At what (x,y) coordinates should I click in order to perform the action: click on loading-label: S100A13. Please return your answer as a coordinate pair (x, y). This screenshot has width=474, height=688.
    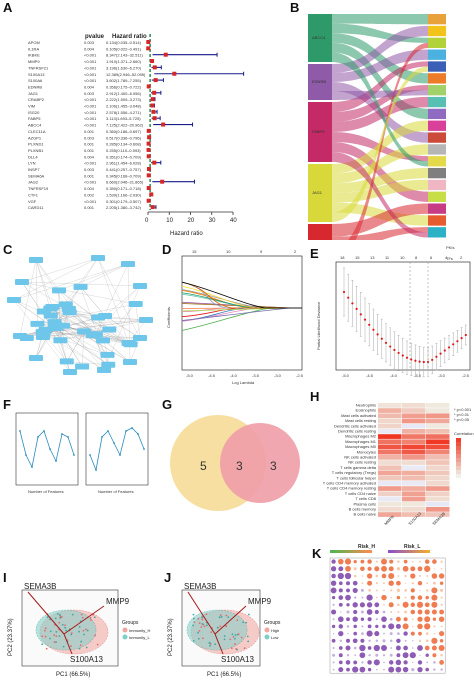
    Looking at the image, I should click on (86, 659).